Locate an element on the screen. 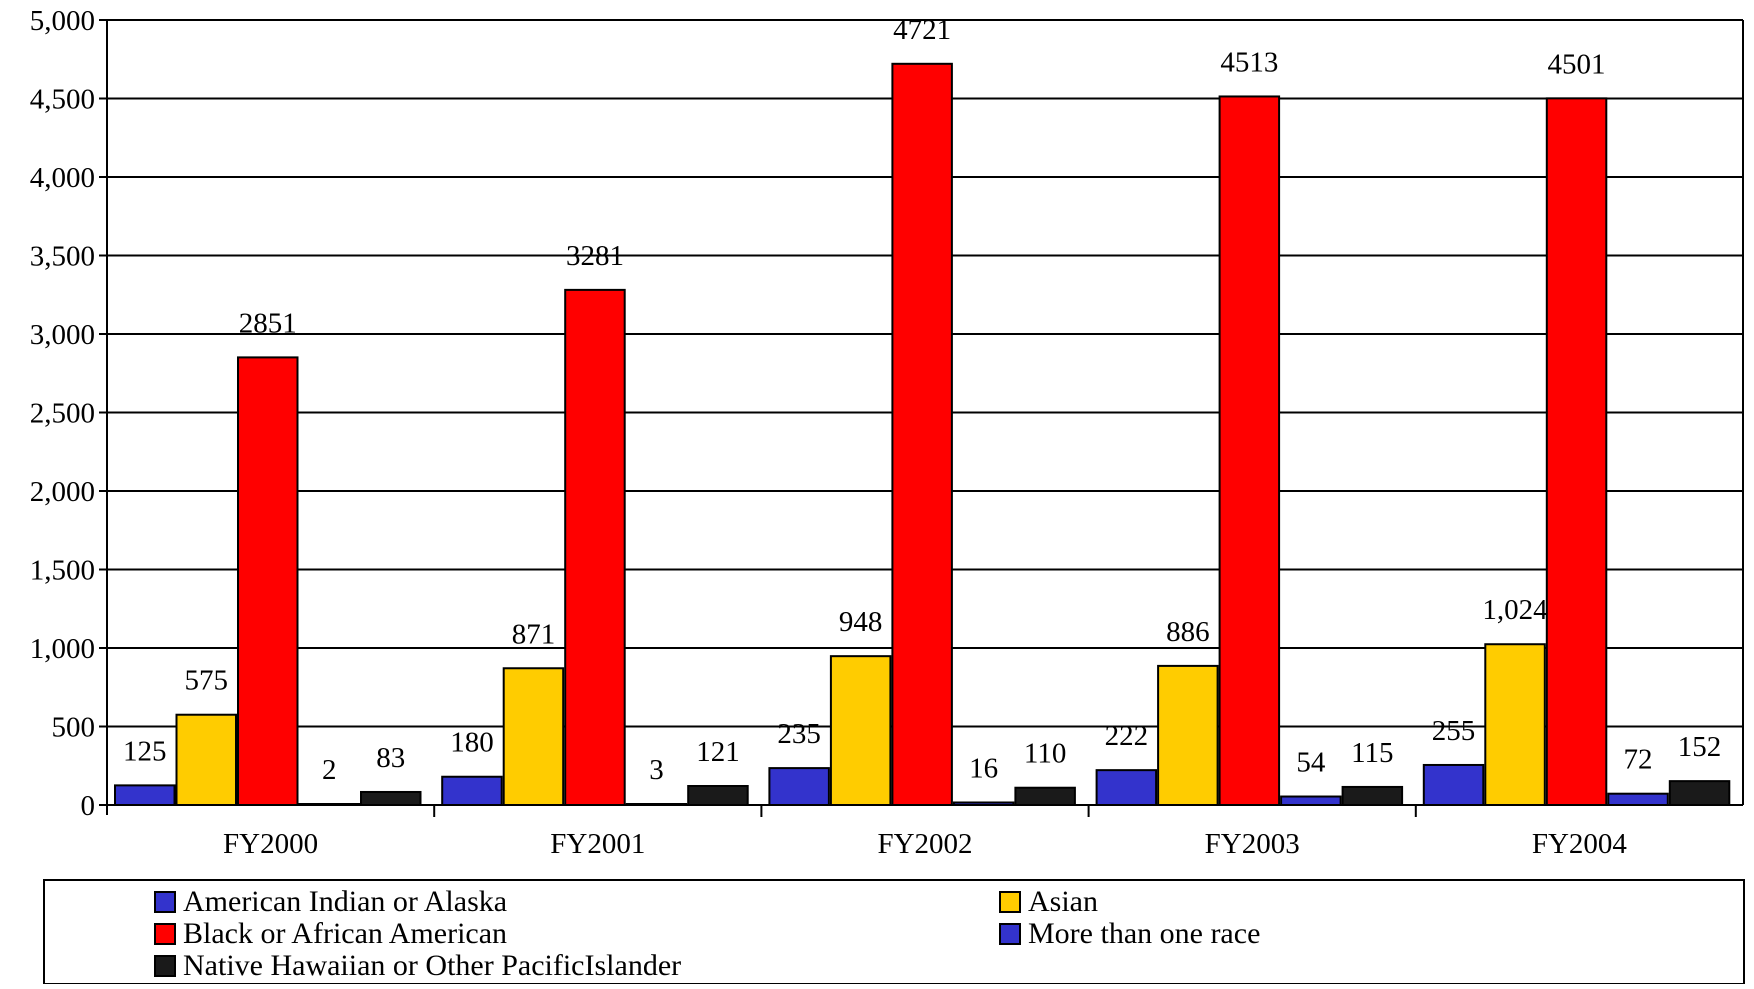  data-label: 72 is located at coordinates (1638, 760).